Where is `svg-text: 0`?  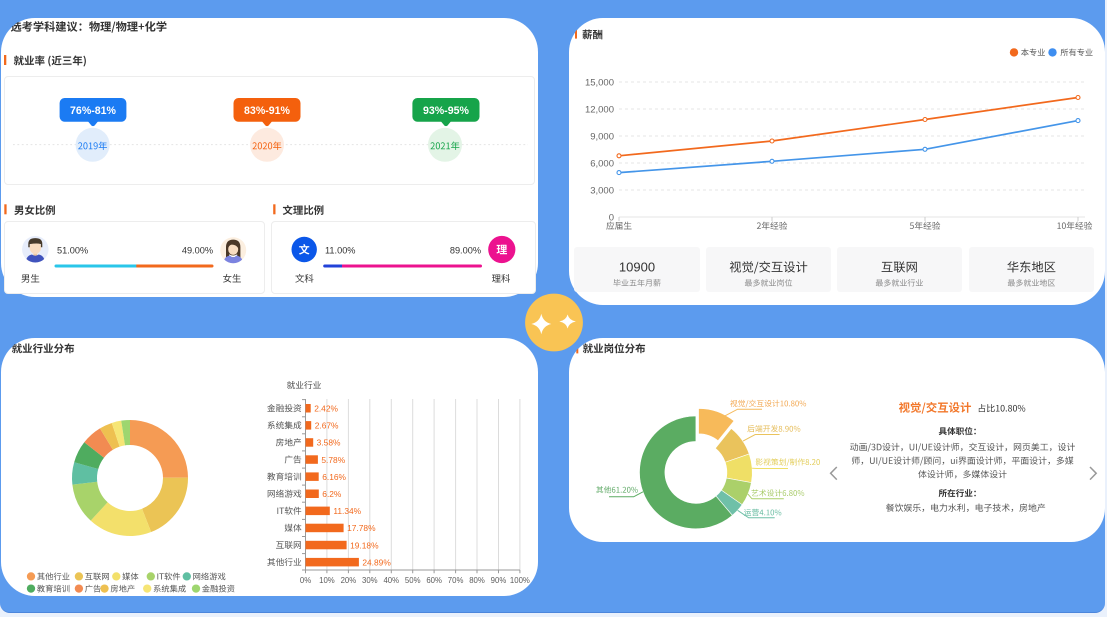 svg-text: 0 is located at coordinates (611, 217).